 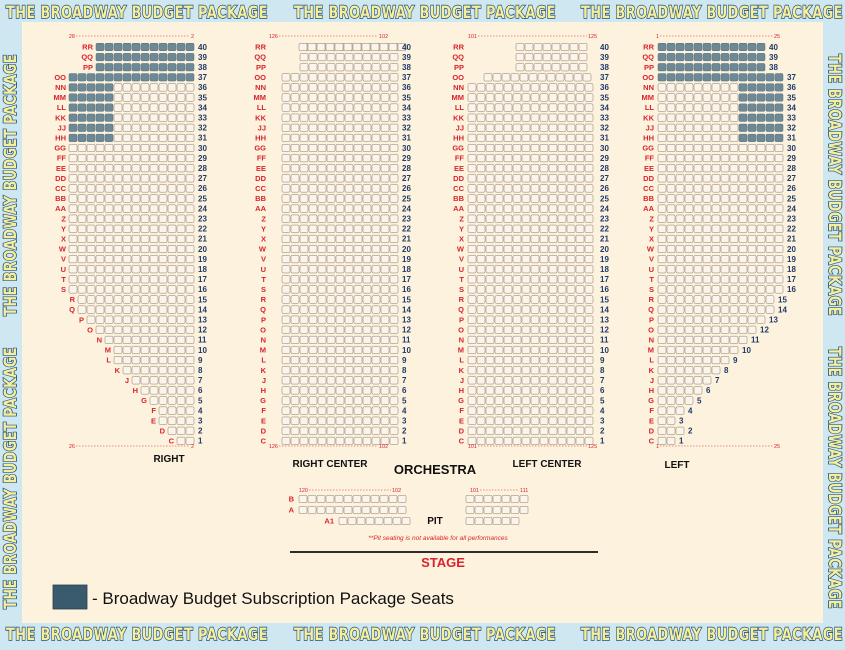 I want to click on range-end: 102, so click(x=396, y=491).